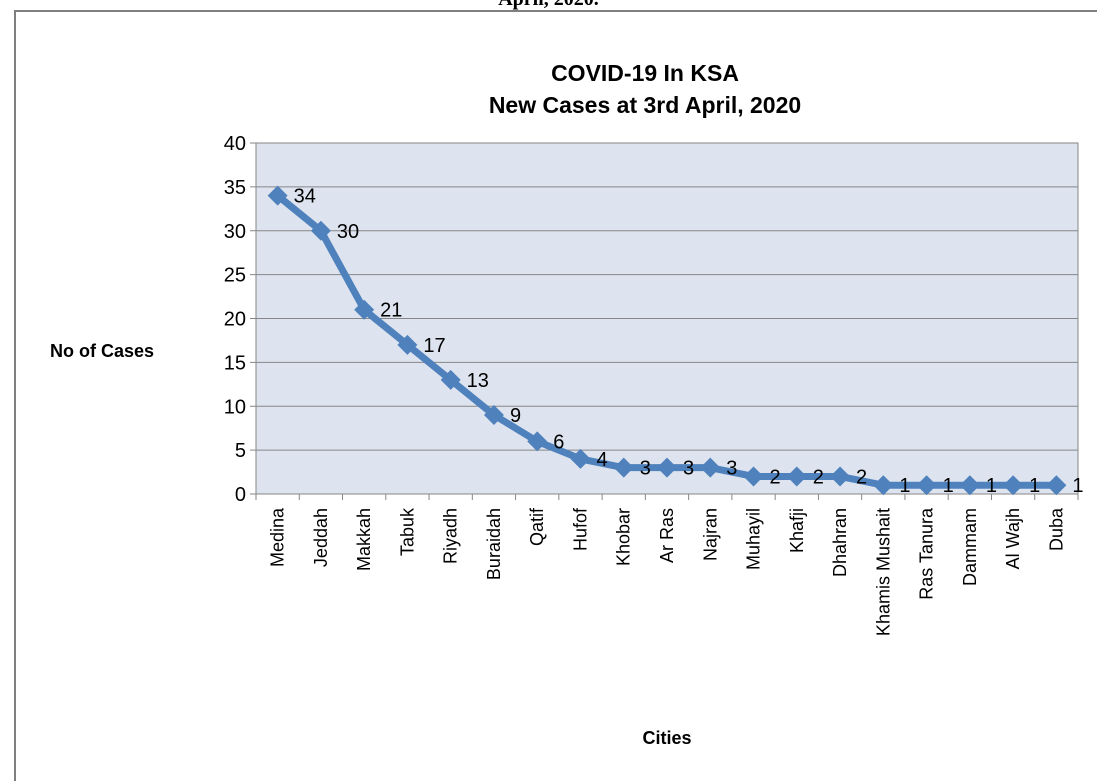 This screenshot has width=1097, height=781. What do you see at coordinates (235, 276) in the screenshot?
I see `y-tick-label-25: 25` at bounding box center [235, 276].